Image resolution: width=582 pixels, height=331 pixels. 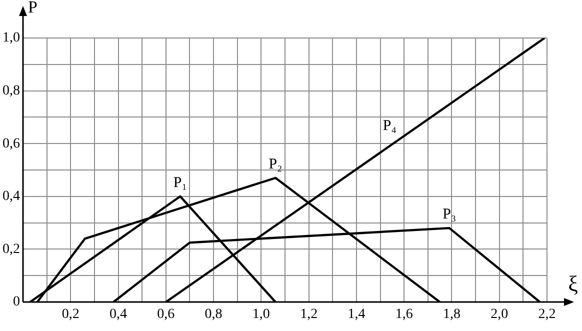 What do you see at coordinates (11, 90) in the screenshot?
I see `y-tick-label: 0,8` at bounding box center [11, 90].